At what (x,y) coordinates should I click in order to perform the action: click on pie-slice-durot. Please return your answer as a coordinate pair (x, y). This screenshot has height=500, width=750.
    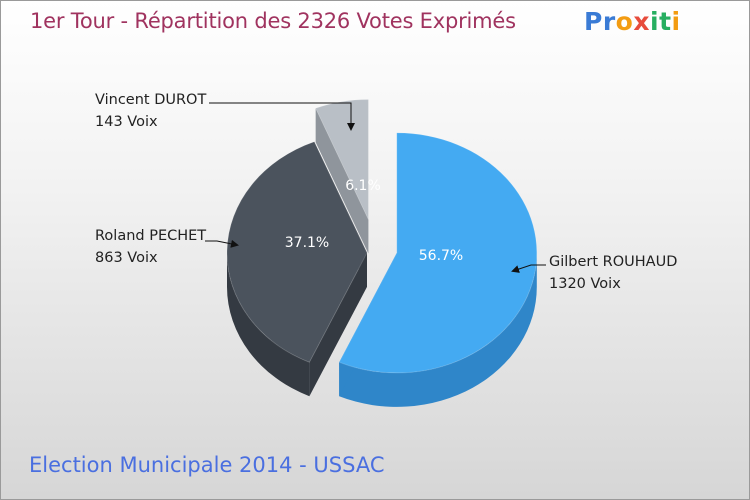
    Looking at the image, I should click on (341, 159).